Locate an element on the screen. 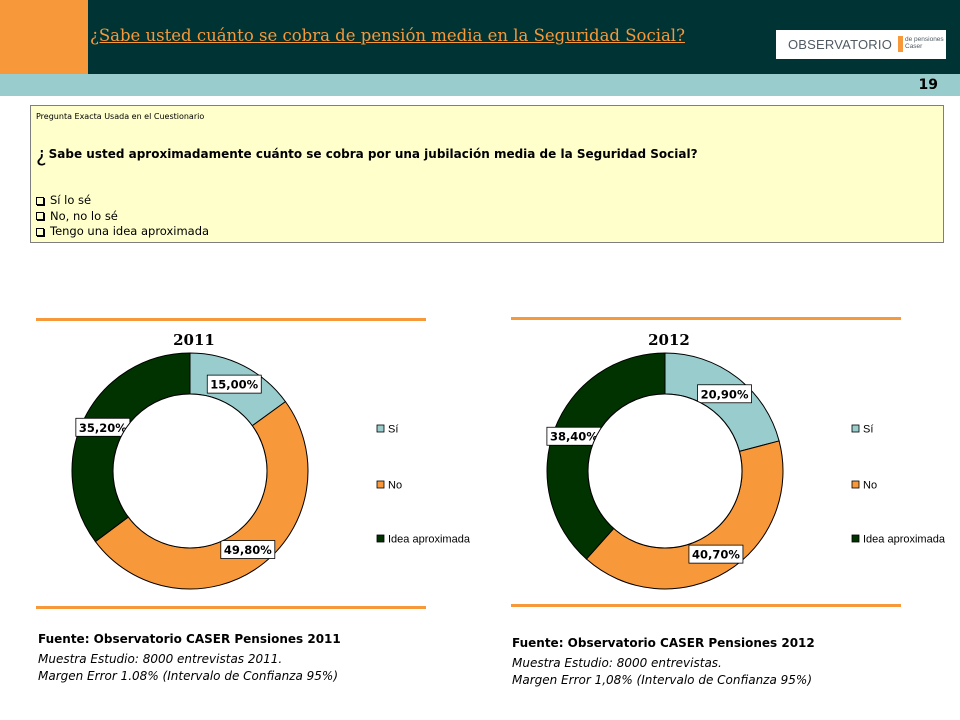 This screenshot has width=960, height=720. chart-bottom-rule-2011 is located at coordinates (231, 607).